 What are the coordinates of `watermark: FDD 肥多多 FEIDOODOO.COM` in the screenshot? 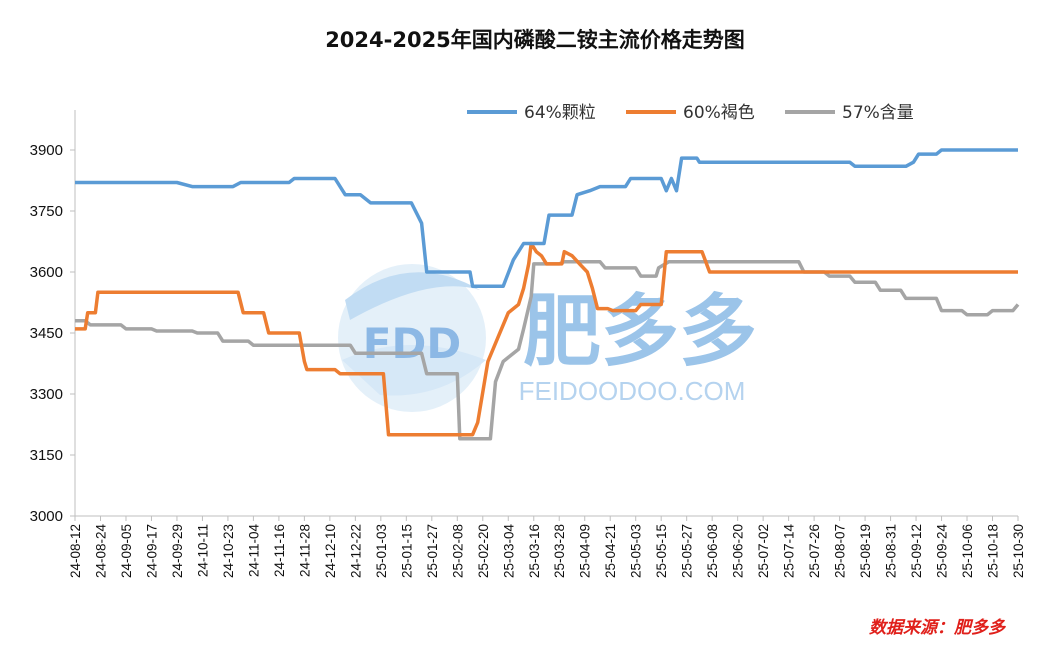 It's located at (547, 338).